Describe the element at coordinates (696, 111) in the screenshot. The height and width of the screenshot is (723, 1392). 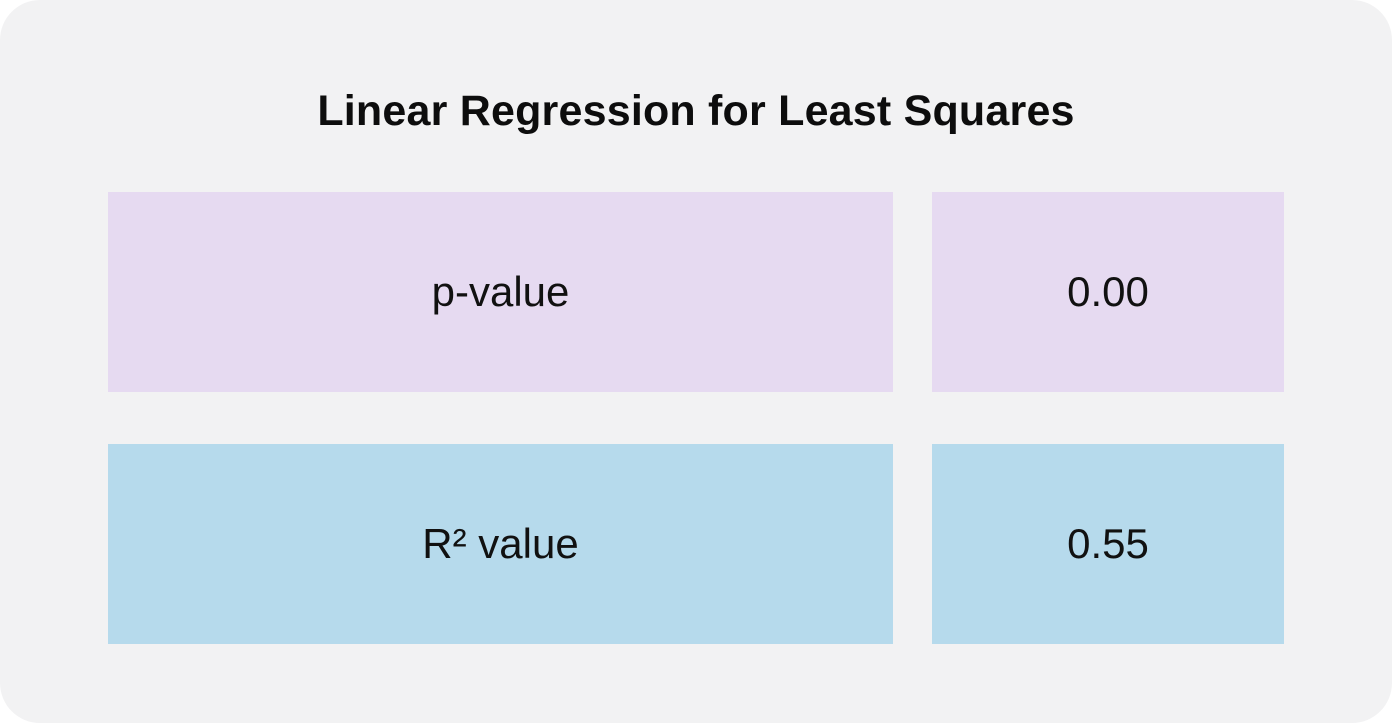
I see `card-title: Linear Regression for Least Squares` at that location.